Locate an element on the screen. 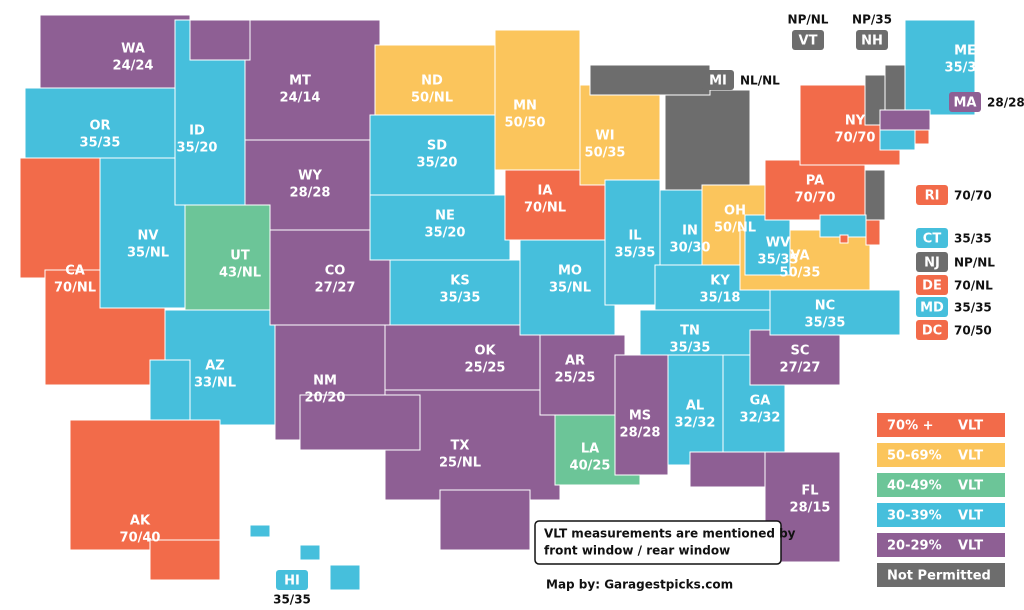  state-vlt: 50/35 is located at coordinates (800, 273).